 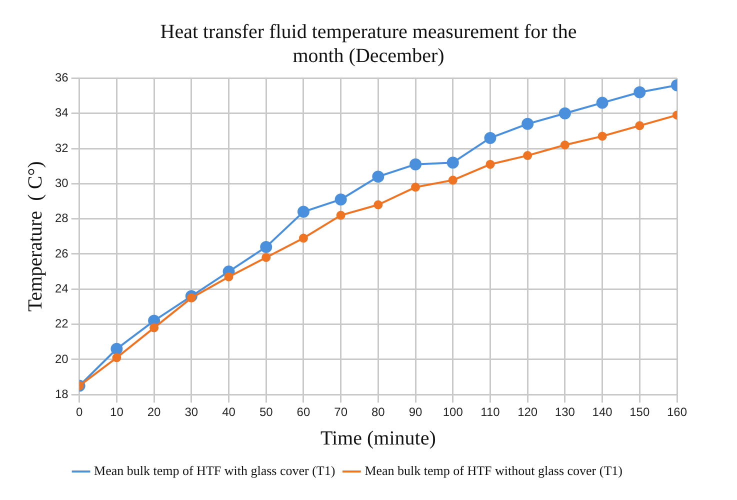 What do you see at coordinates (61, 113) in the screenshot?
I see `y-tick-label: 34` at bounding box center [61, 113].